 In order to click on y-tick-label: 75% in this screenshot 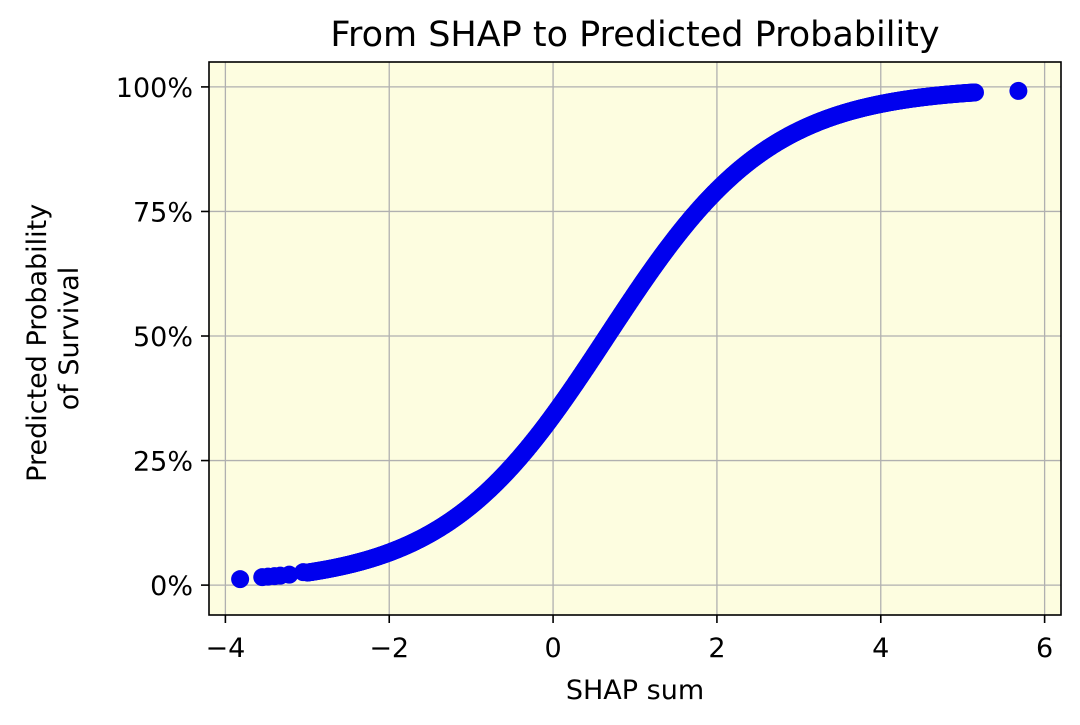, I will do `click(163, 212)`.